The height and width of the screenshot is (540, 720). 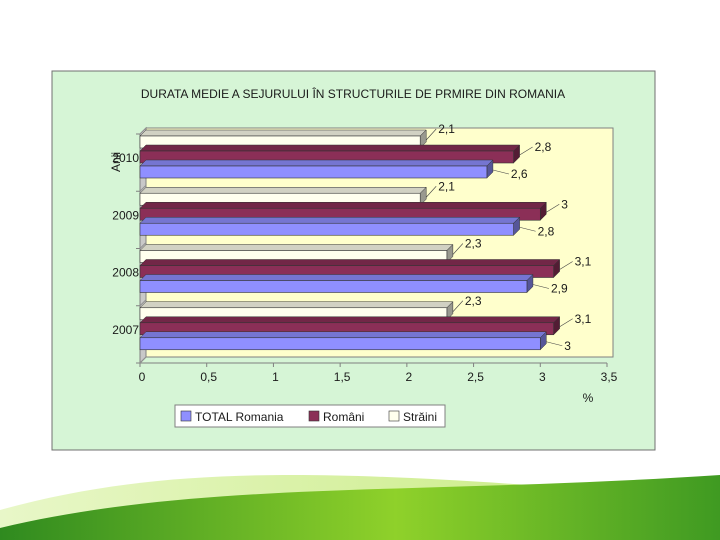 I want to click on data-label: 2,9, so click(x=559, y=289).